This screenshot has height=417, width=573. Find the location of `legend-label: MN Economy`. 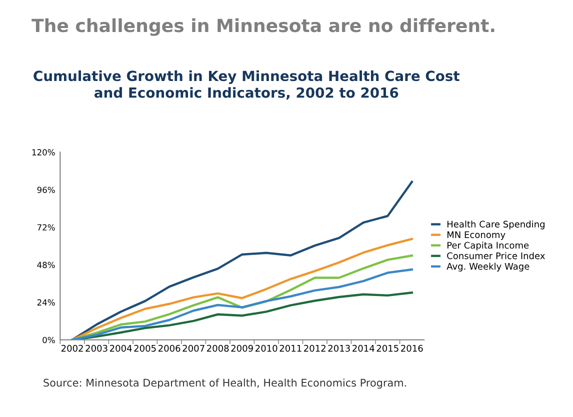

legend-label: MN Economy is located at coordinates (476, 235).